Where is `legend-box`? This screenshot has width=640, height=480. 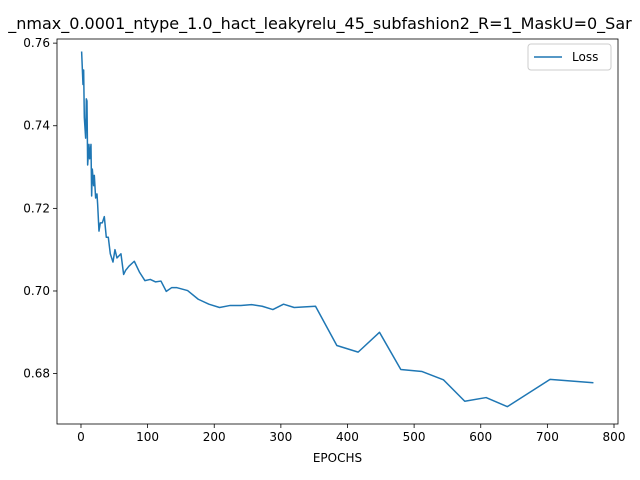 legend-box is located at coordinates (569, 57).